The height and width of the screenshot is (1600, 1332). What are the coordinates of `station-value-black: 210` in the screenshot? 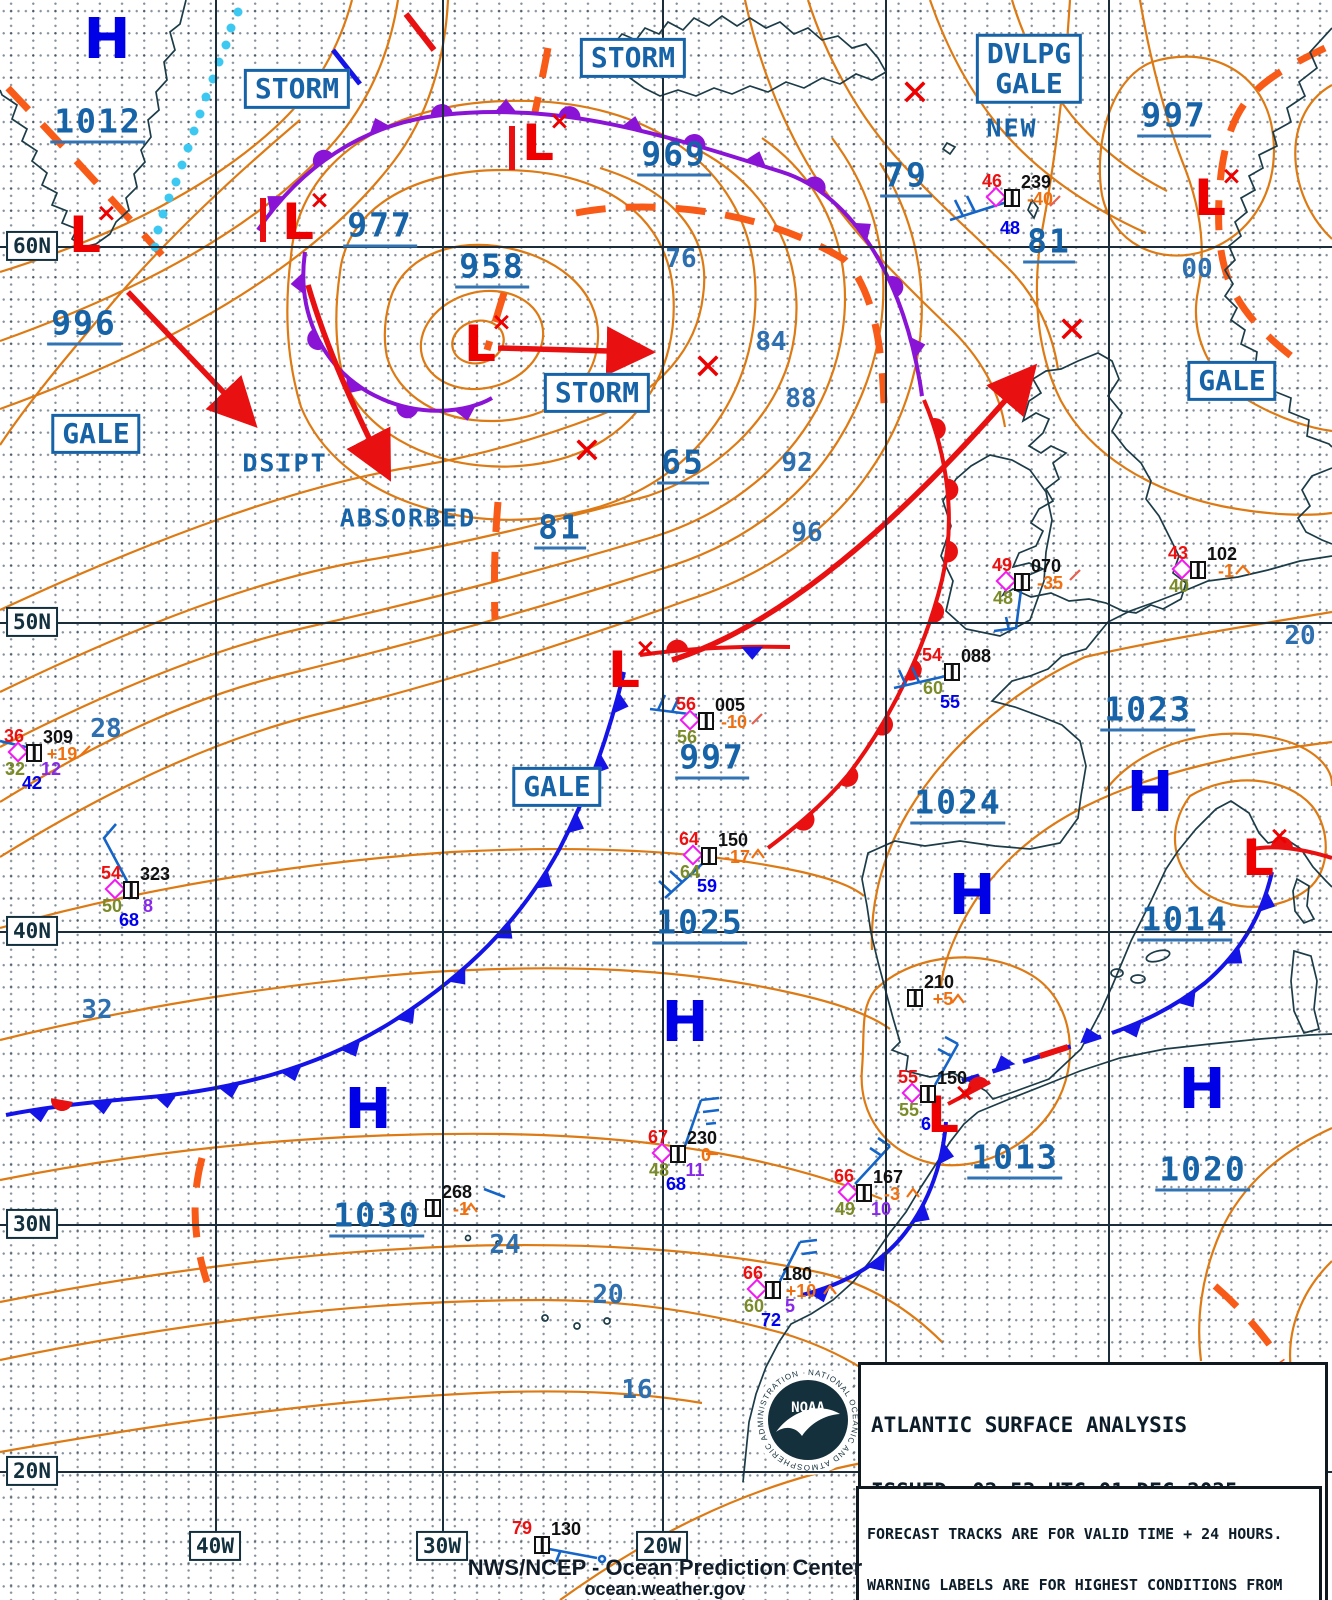 It's located at (939, 982).